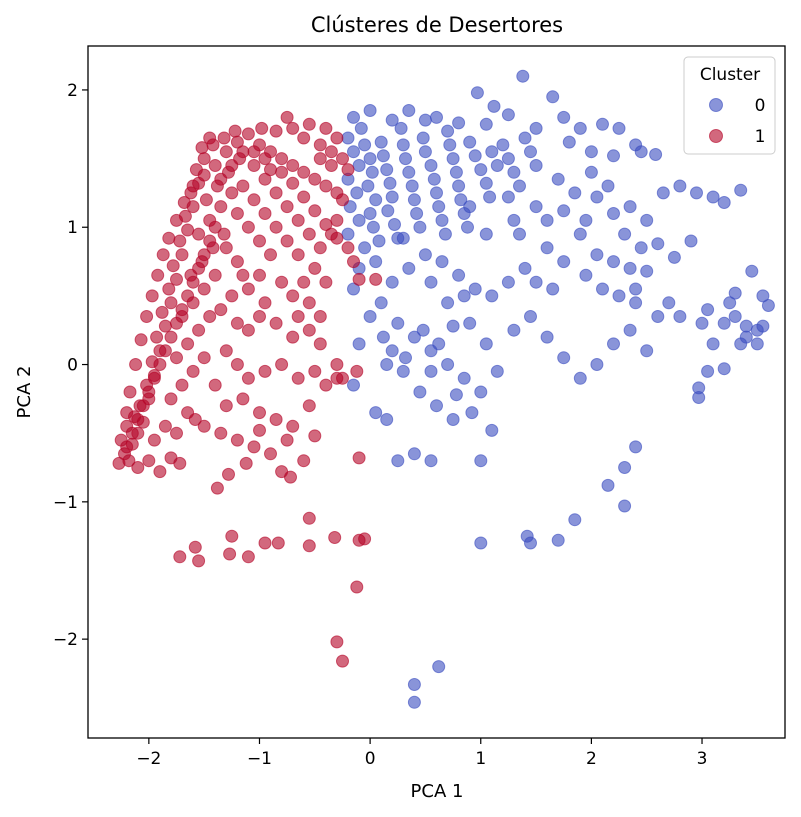 The width and height of the screenshot is (801, 817). I want to click on legend-box, so click(729, 105).